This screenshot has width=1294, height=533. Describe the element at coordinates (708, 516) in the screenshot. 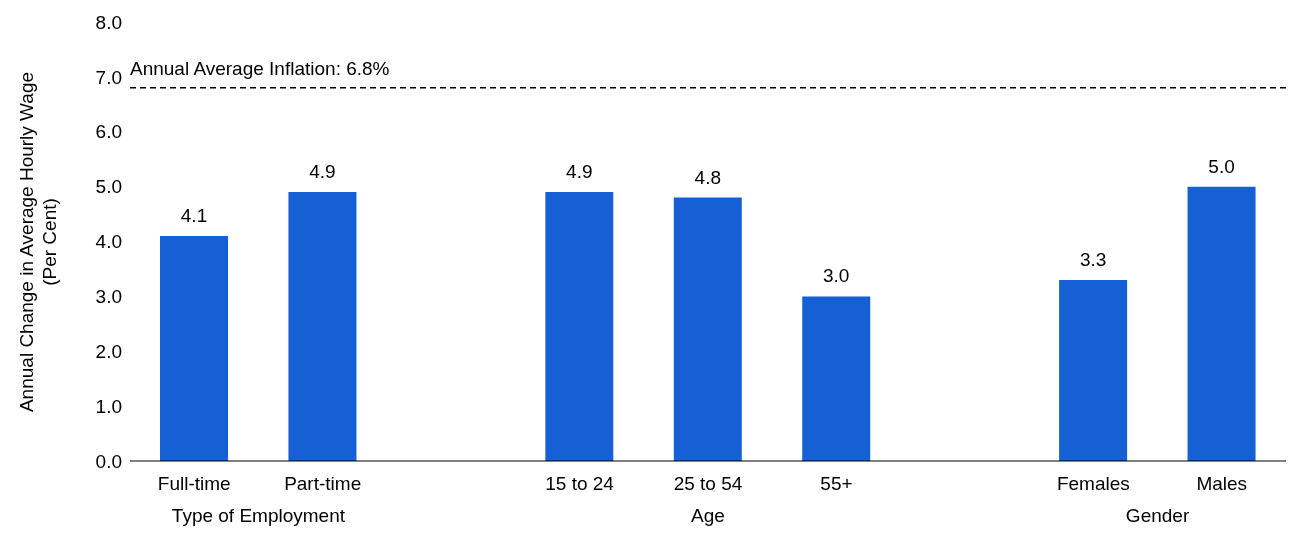

I see `text: Age` at that location.